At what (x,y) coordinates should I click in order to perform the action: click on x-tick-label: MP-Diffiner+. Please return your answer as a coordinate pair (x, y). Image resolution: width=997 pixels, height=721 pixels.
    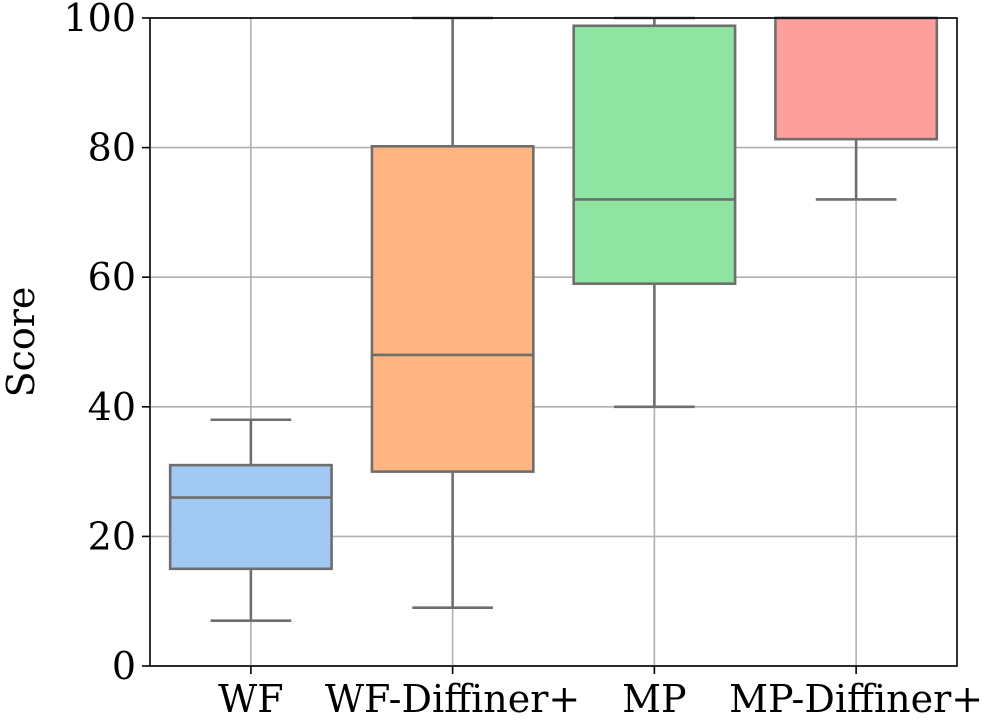
    Looking at the image, I should click on (856, 699).